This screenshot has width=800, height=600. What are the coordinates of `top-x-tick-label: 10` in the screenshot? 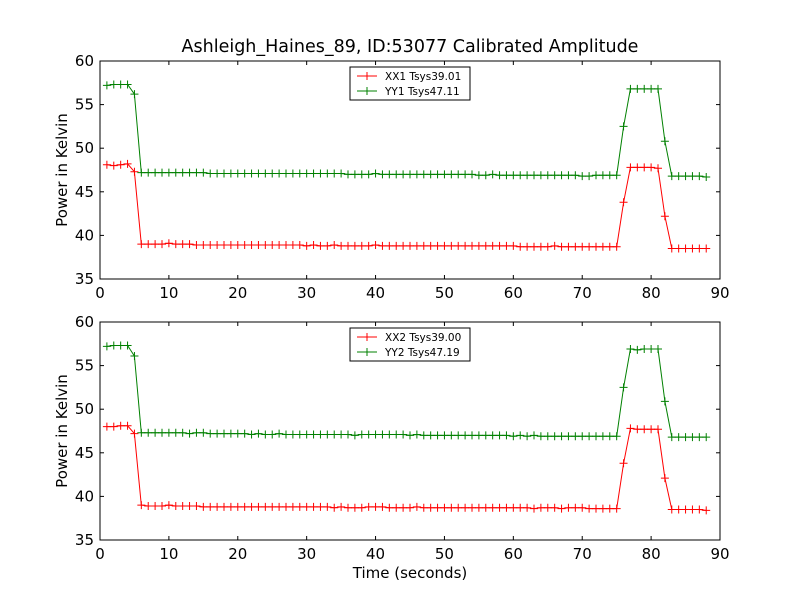 It's located at (168, 293).